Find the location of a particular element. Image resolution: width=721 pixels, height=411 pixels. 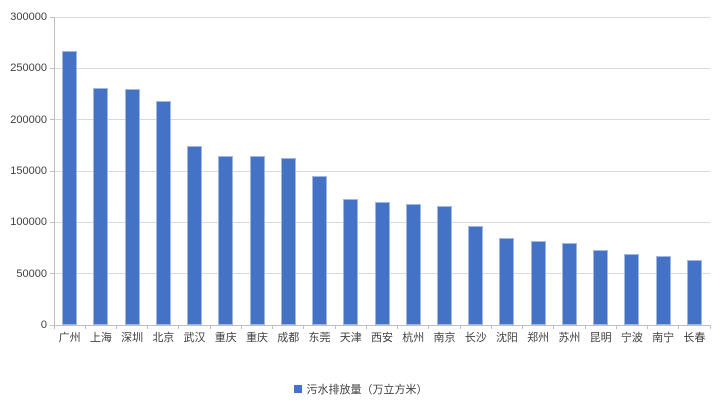

bar-南京 is located at coordinates (444, 265).